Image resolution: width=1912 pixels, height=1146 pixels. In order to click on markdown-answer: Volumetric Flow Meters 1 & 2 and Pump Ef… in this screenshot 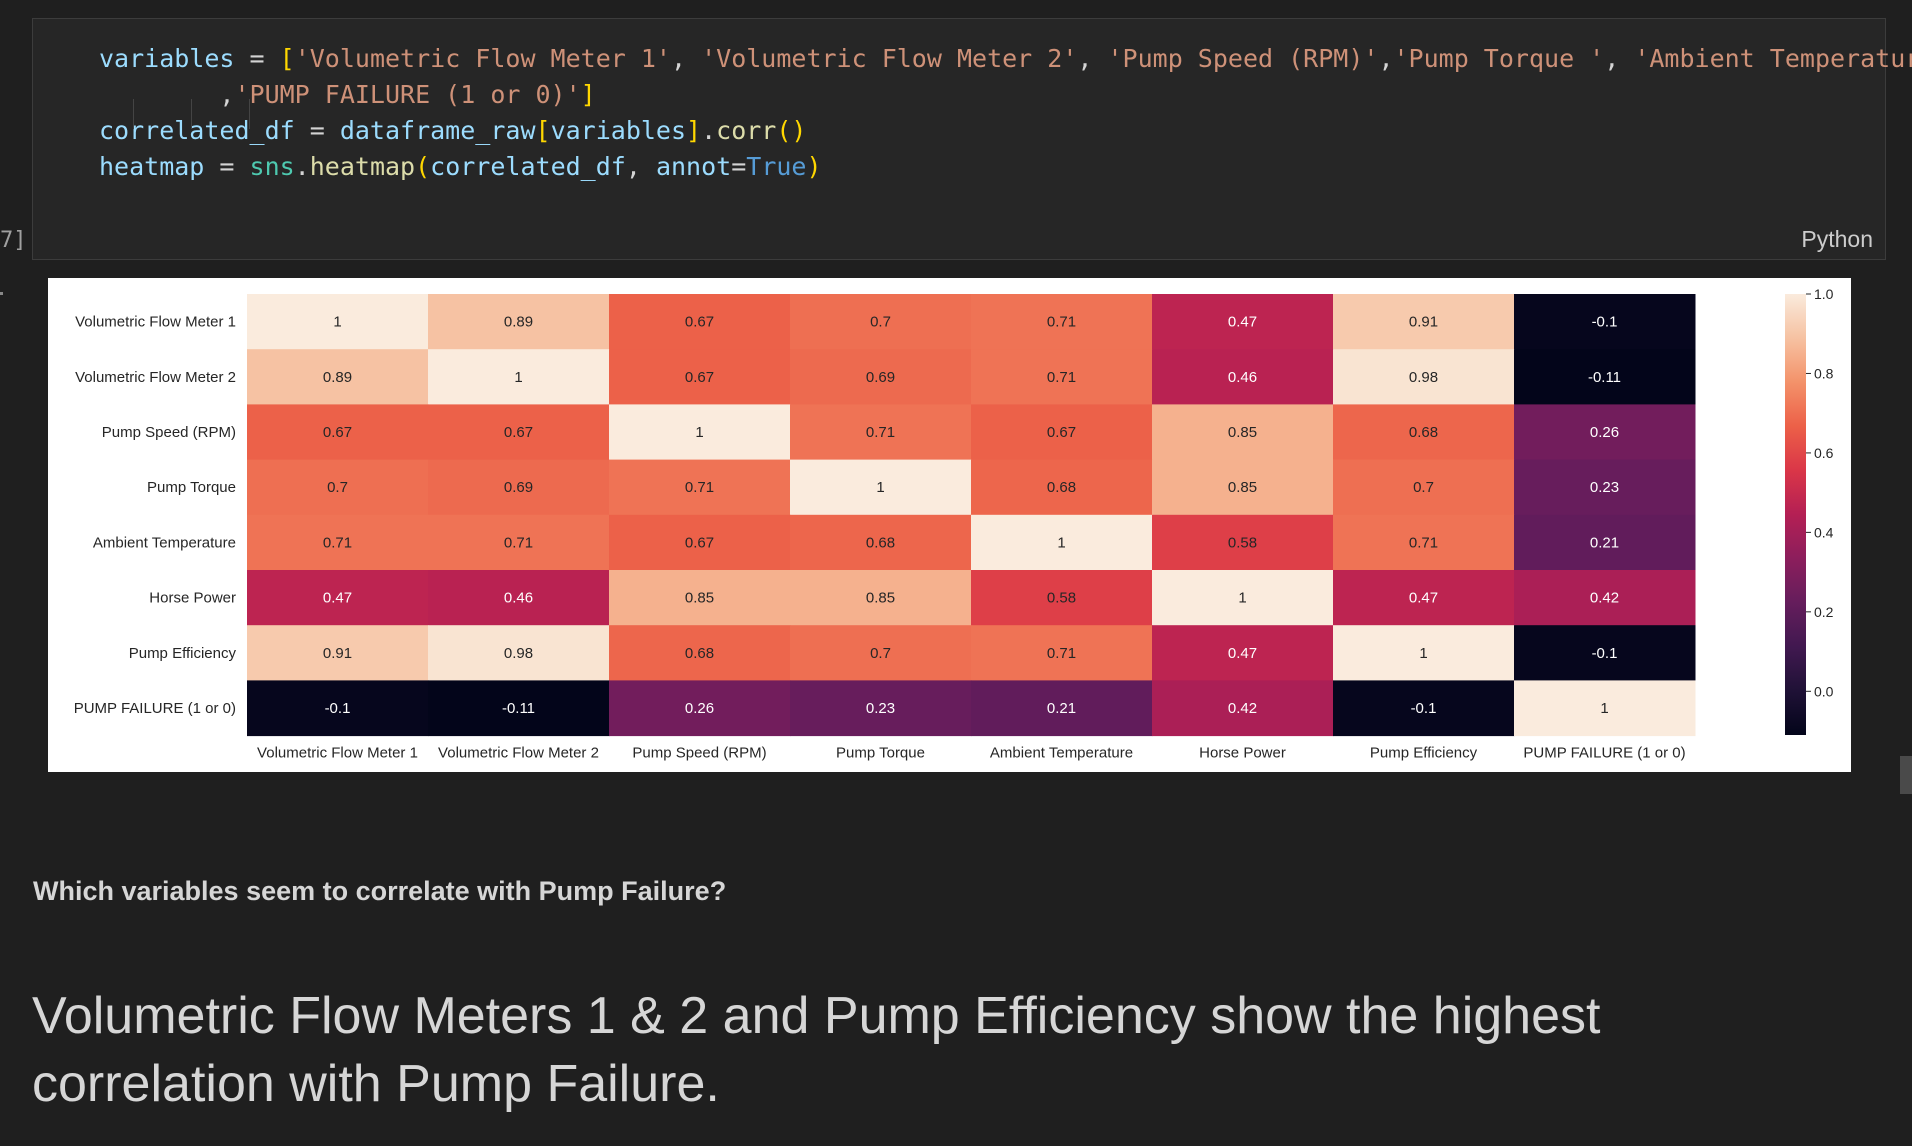, I will do `click(816, 1050)`.